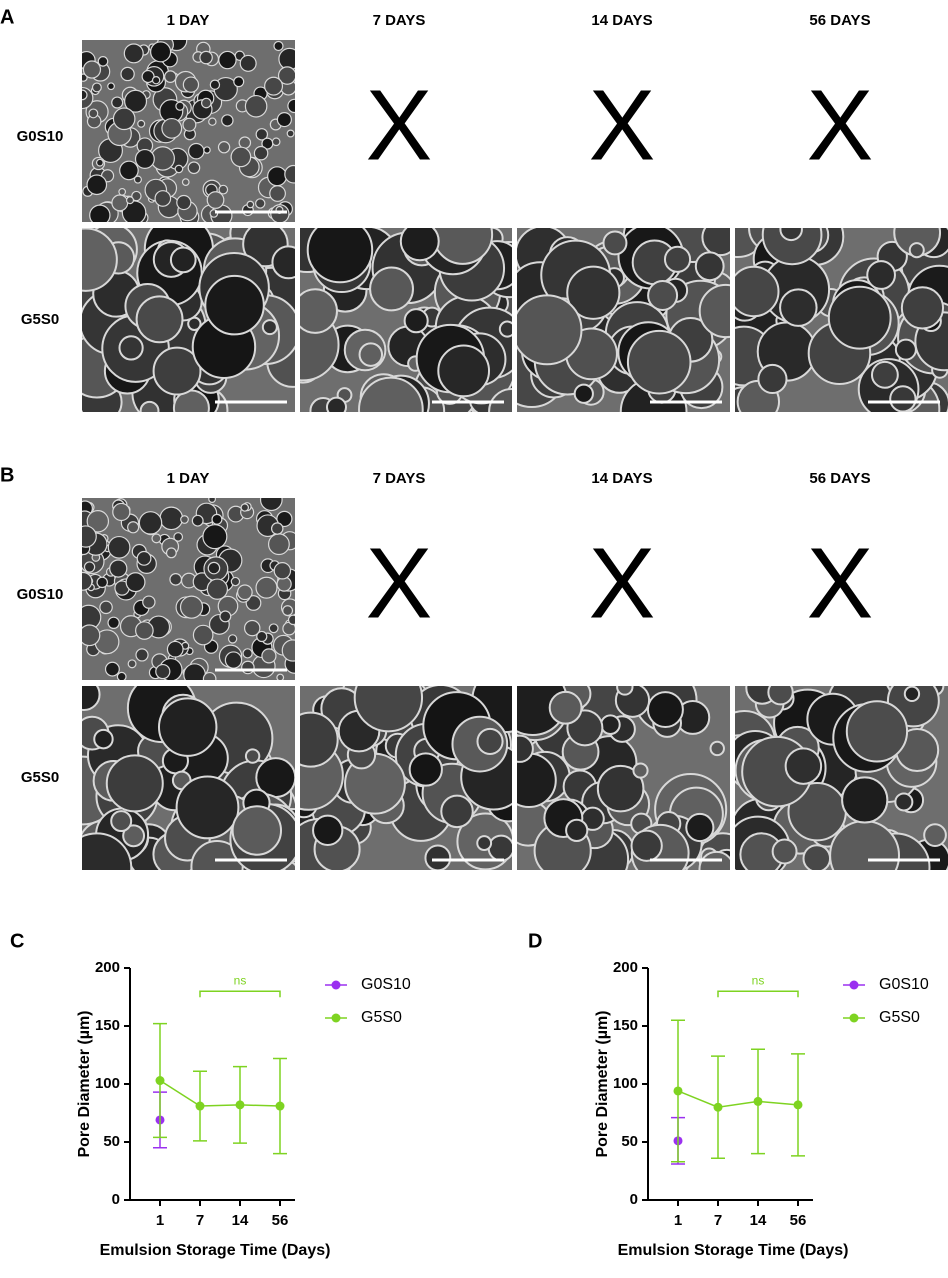  I want to click on missing-marker: X, so click(622, 125).